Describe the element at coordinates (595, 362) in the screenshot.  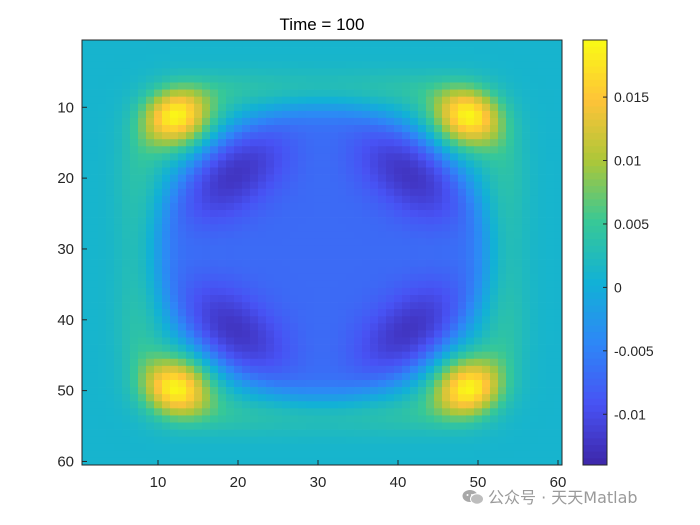
I see `colorbar-swatch` at that location.